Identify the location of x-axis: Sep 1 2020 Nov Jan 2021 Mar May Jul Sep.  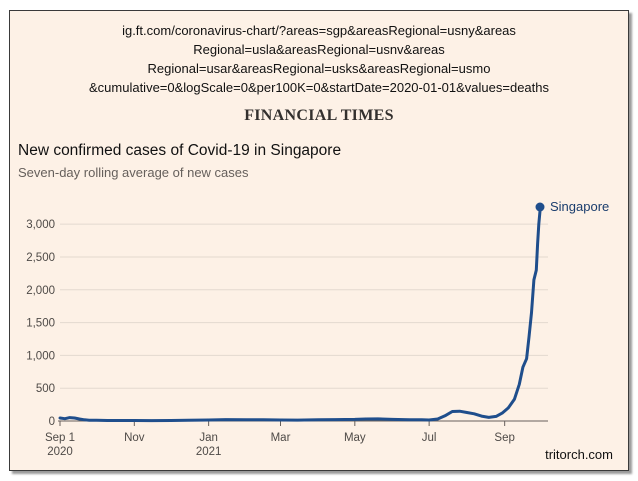
(280, 439).